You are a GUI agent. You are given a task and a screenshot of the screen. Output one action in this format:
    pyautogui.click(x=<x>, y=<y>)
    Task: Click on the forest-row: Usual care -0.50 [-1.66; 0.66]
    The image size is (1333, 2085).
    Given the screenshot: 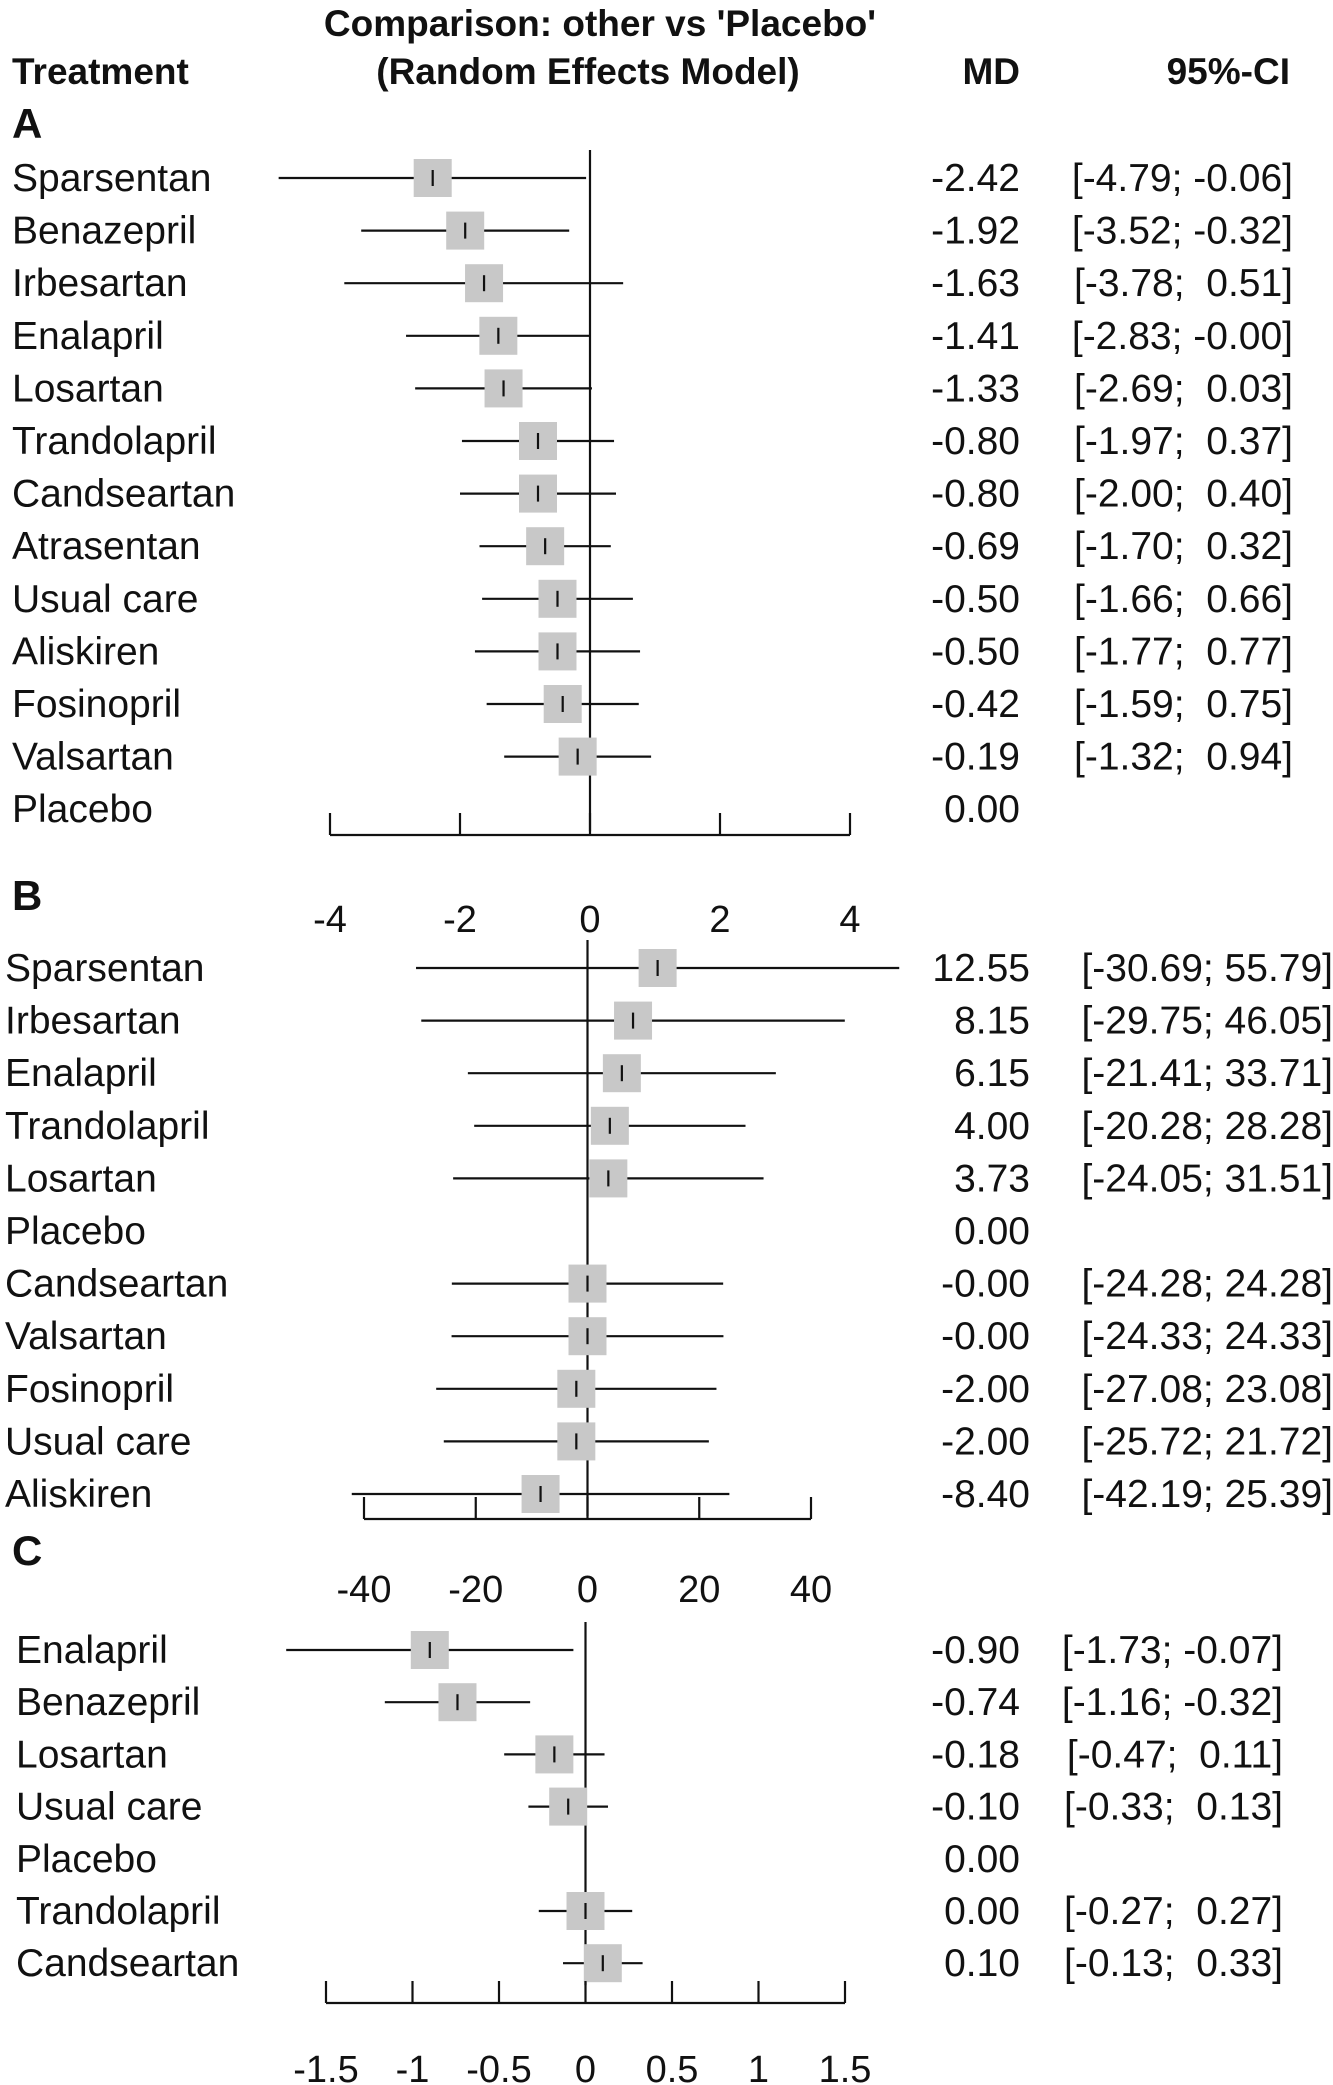 What is the action you would take?
    pyautogui.click(x=652, y=599)
    